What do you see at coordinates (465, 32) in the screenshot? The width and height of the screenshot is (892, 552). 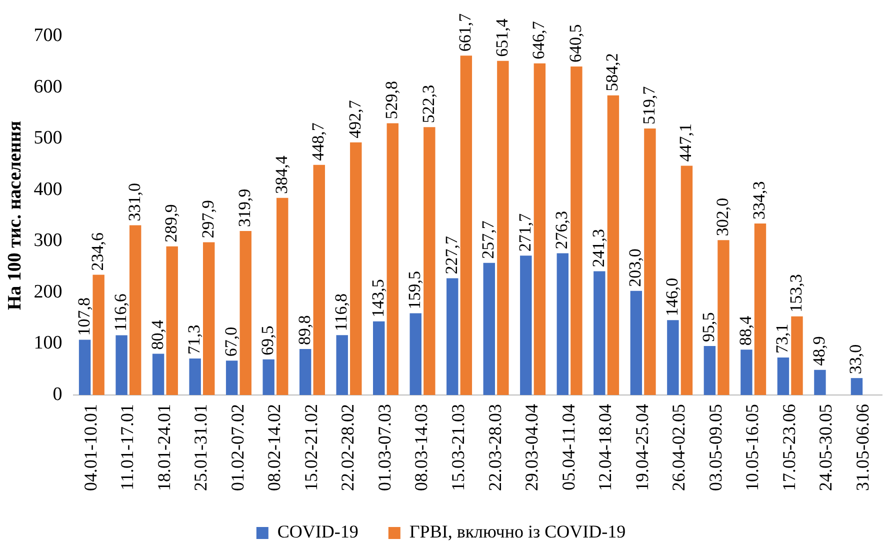 I see `data-label: 661,7` at bounding box center [465, 32].